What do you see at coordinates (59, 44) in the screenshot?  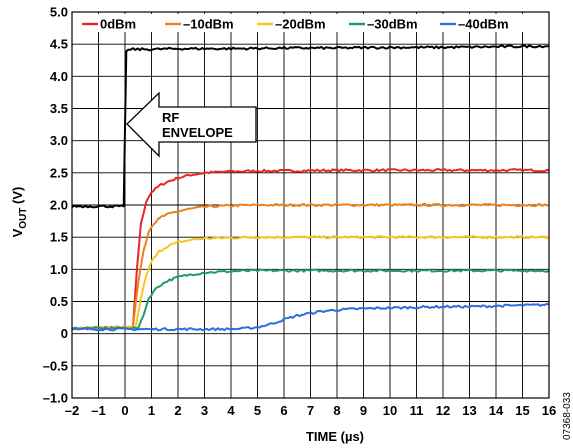 I see `y-tick-label: 4.5` at bounding box center [59, 44].